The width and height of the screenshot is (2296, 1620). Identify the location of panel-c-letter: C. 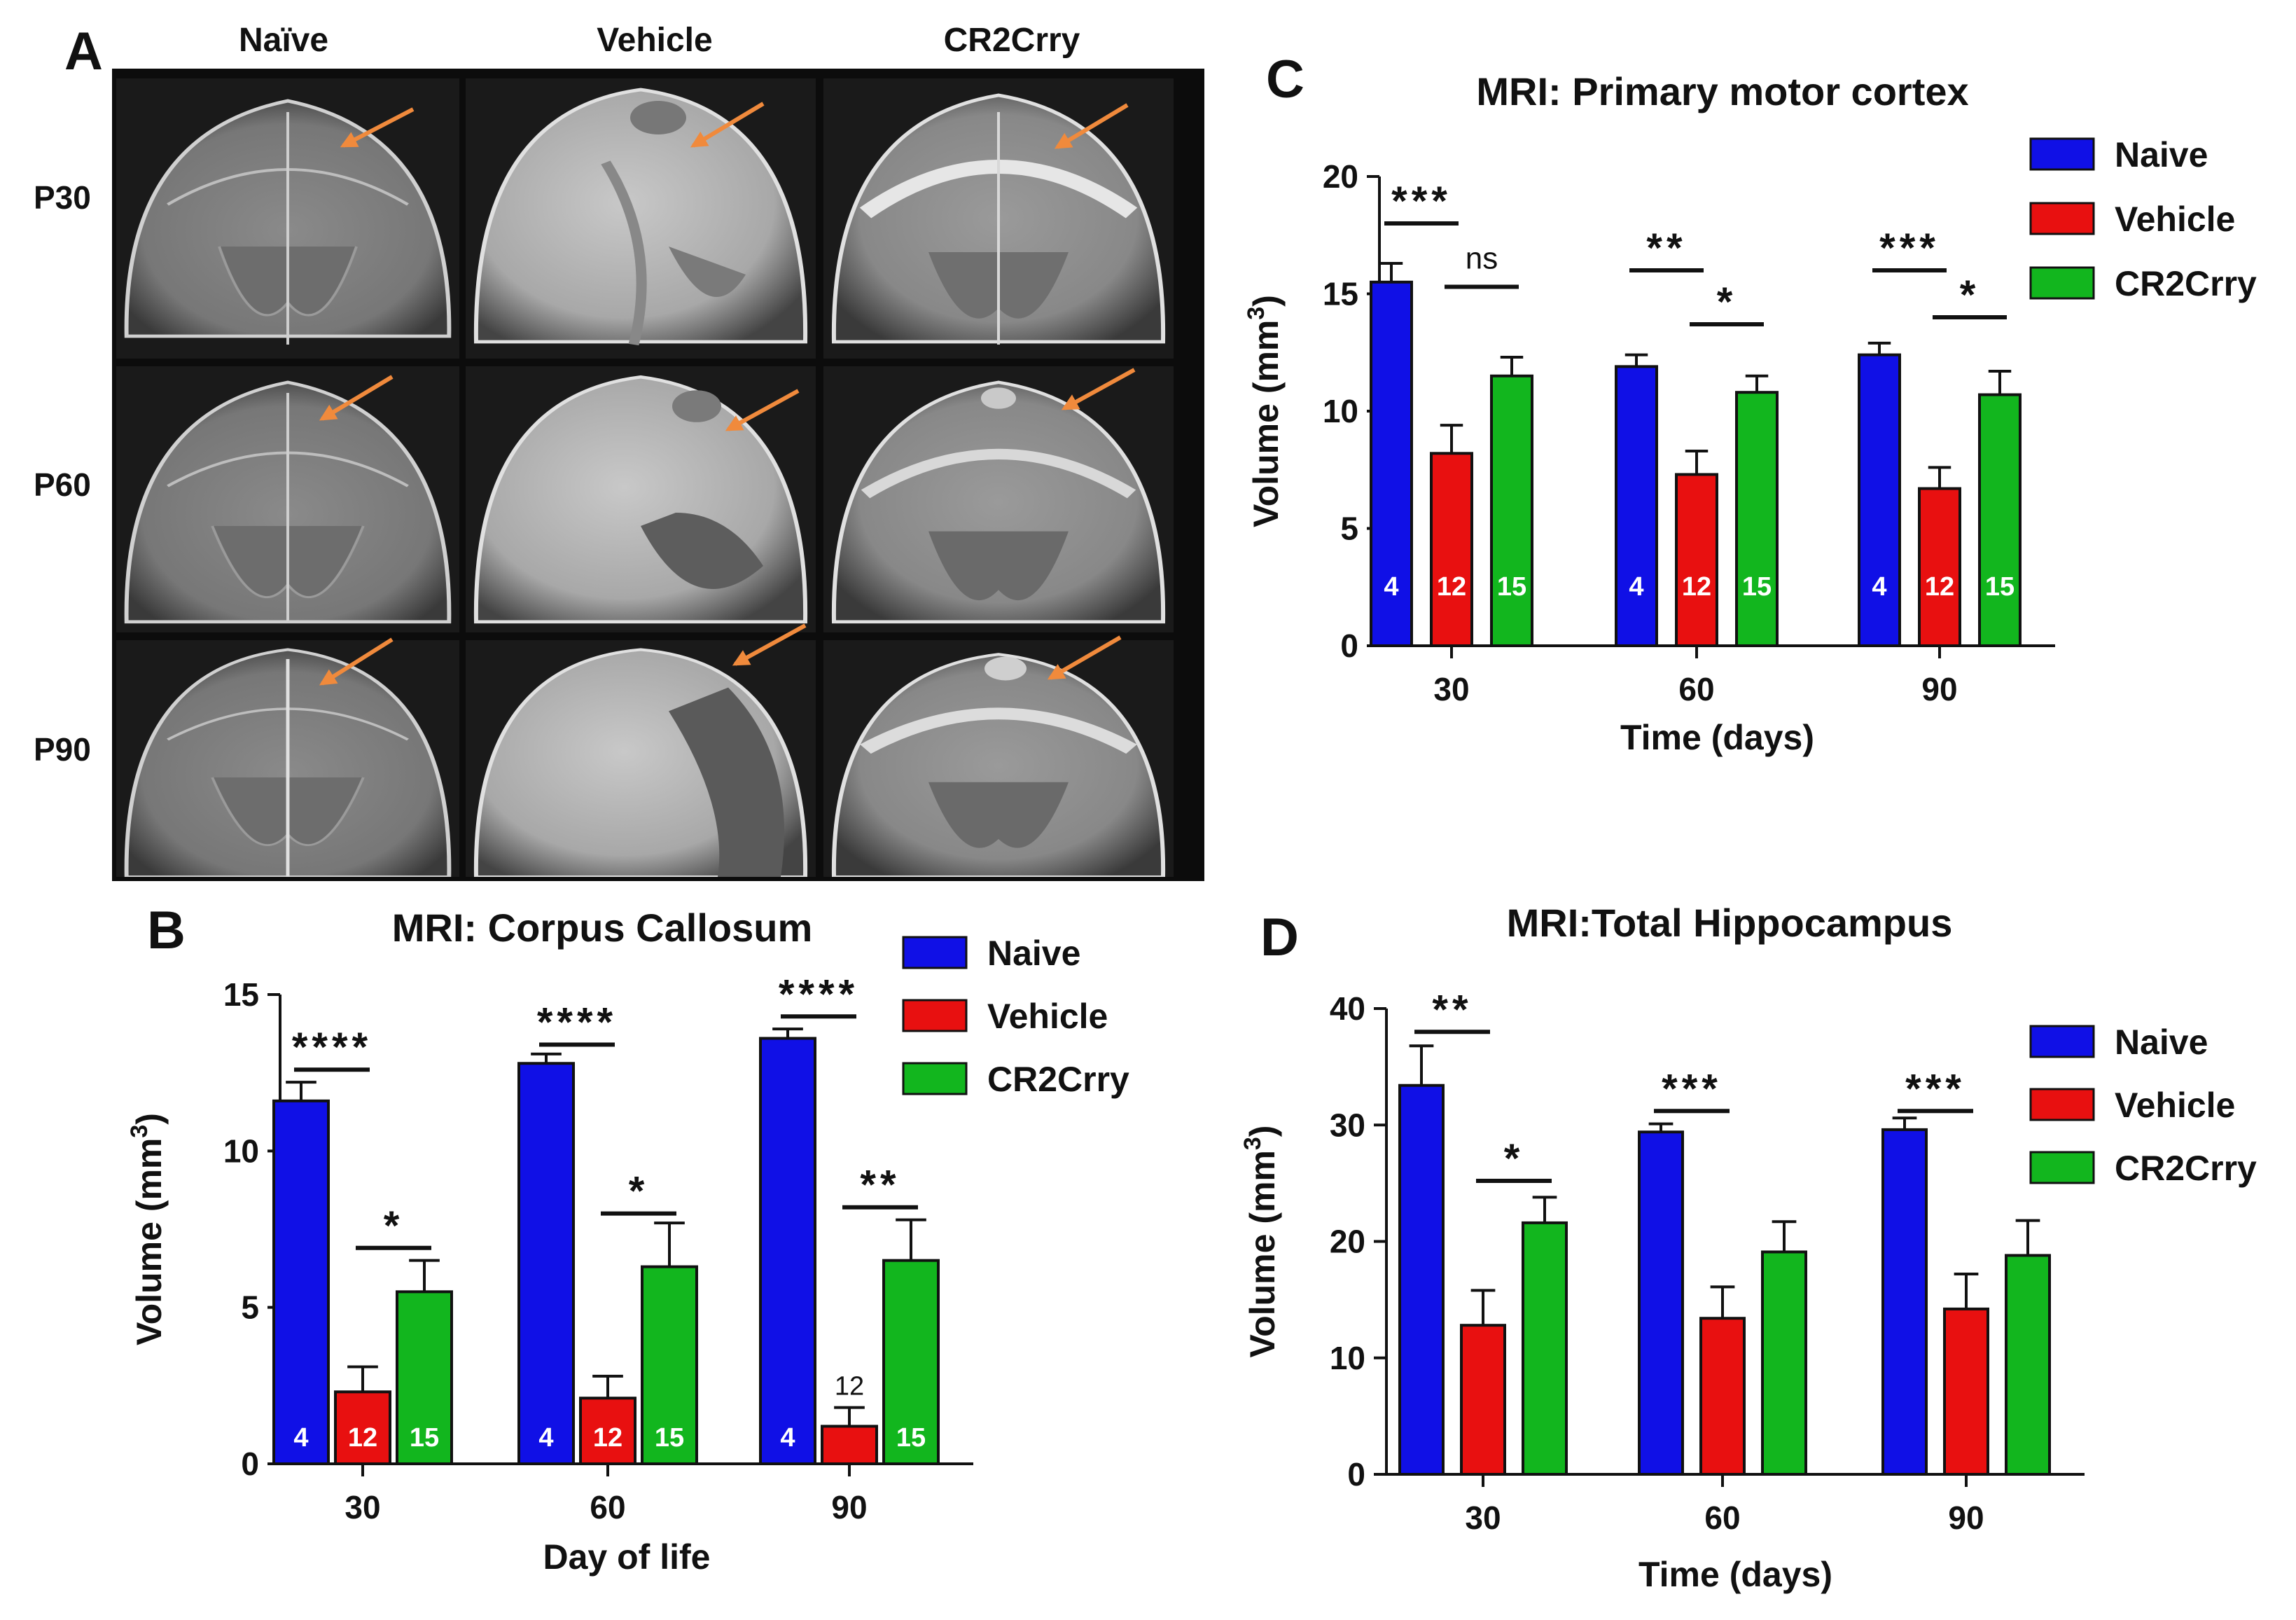
(1285, 79).